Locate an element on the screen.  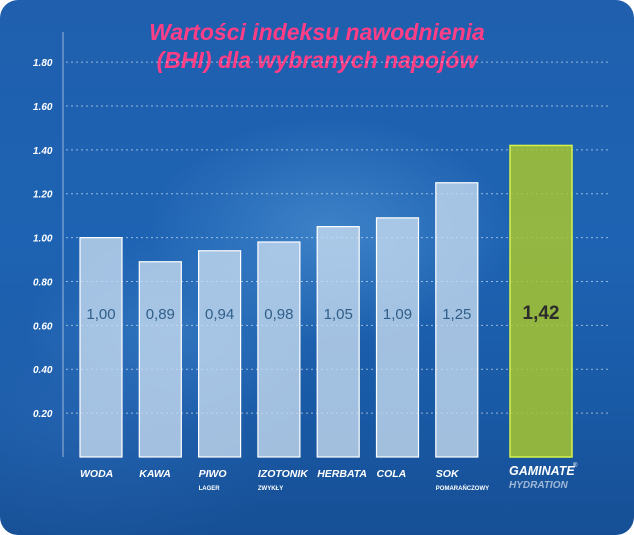
bar-value-label: 0,94 is located at coordinates (219, 314).